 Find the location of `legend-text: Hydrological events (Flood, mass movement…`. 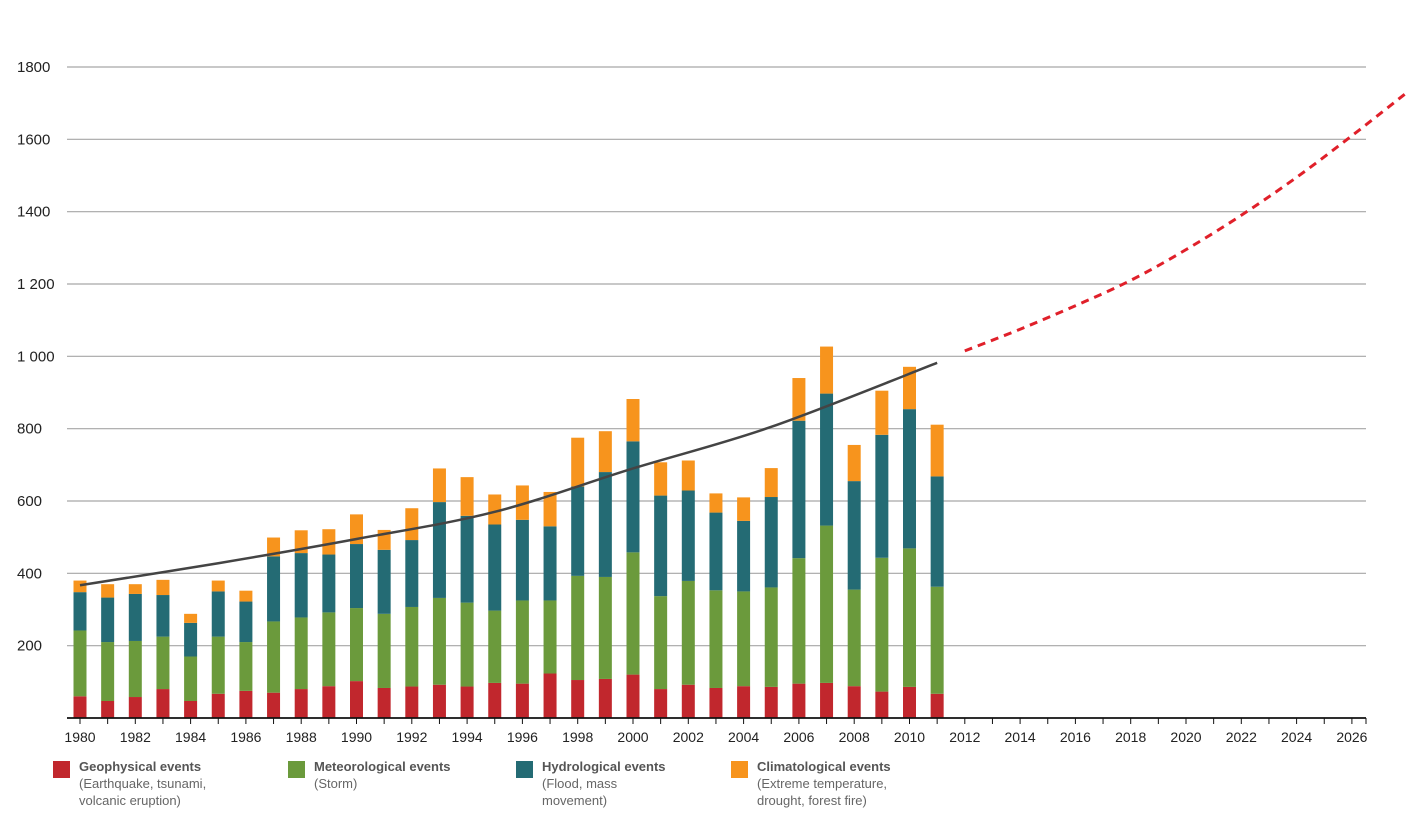

legend-text: Hydrological events (Flood, mass movement… is located at coordinates (604, 783).